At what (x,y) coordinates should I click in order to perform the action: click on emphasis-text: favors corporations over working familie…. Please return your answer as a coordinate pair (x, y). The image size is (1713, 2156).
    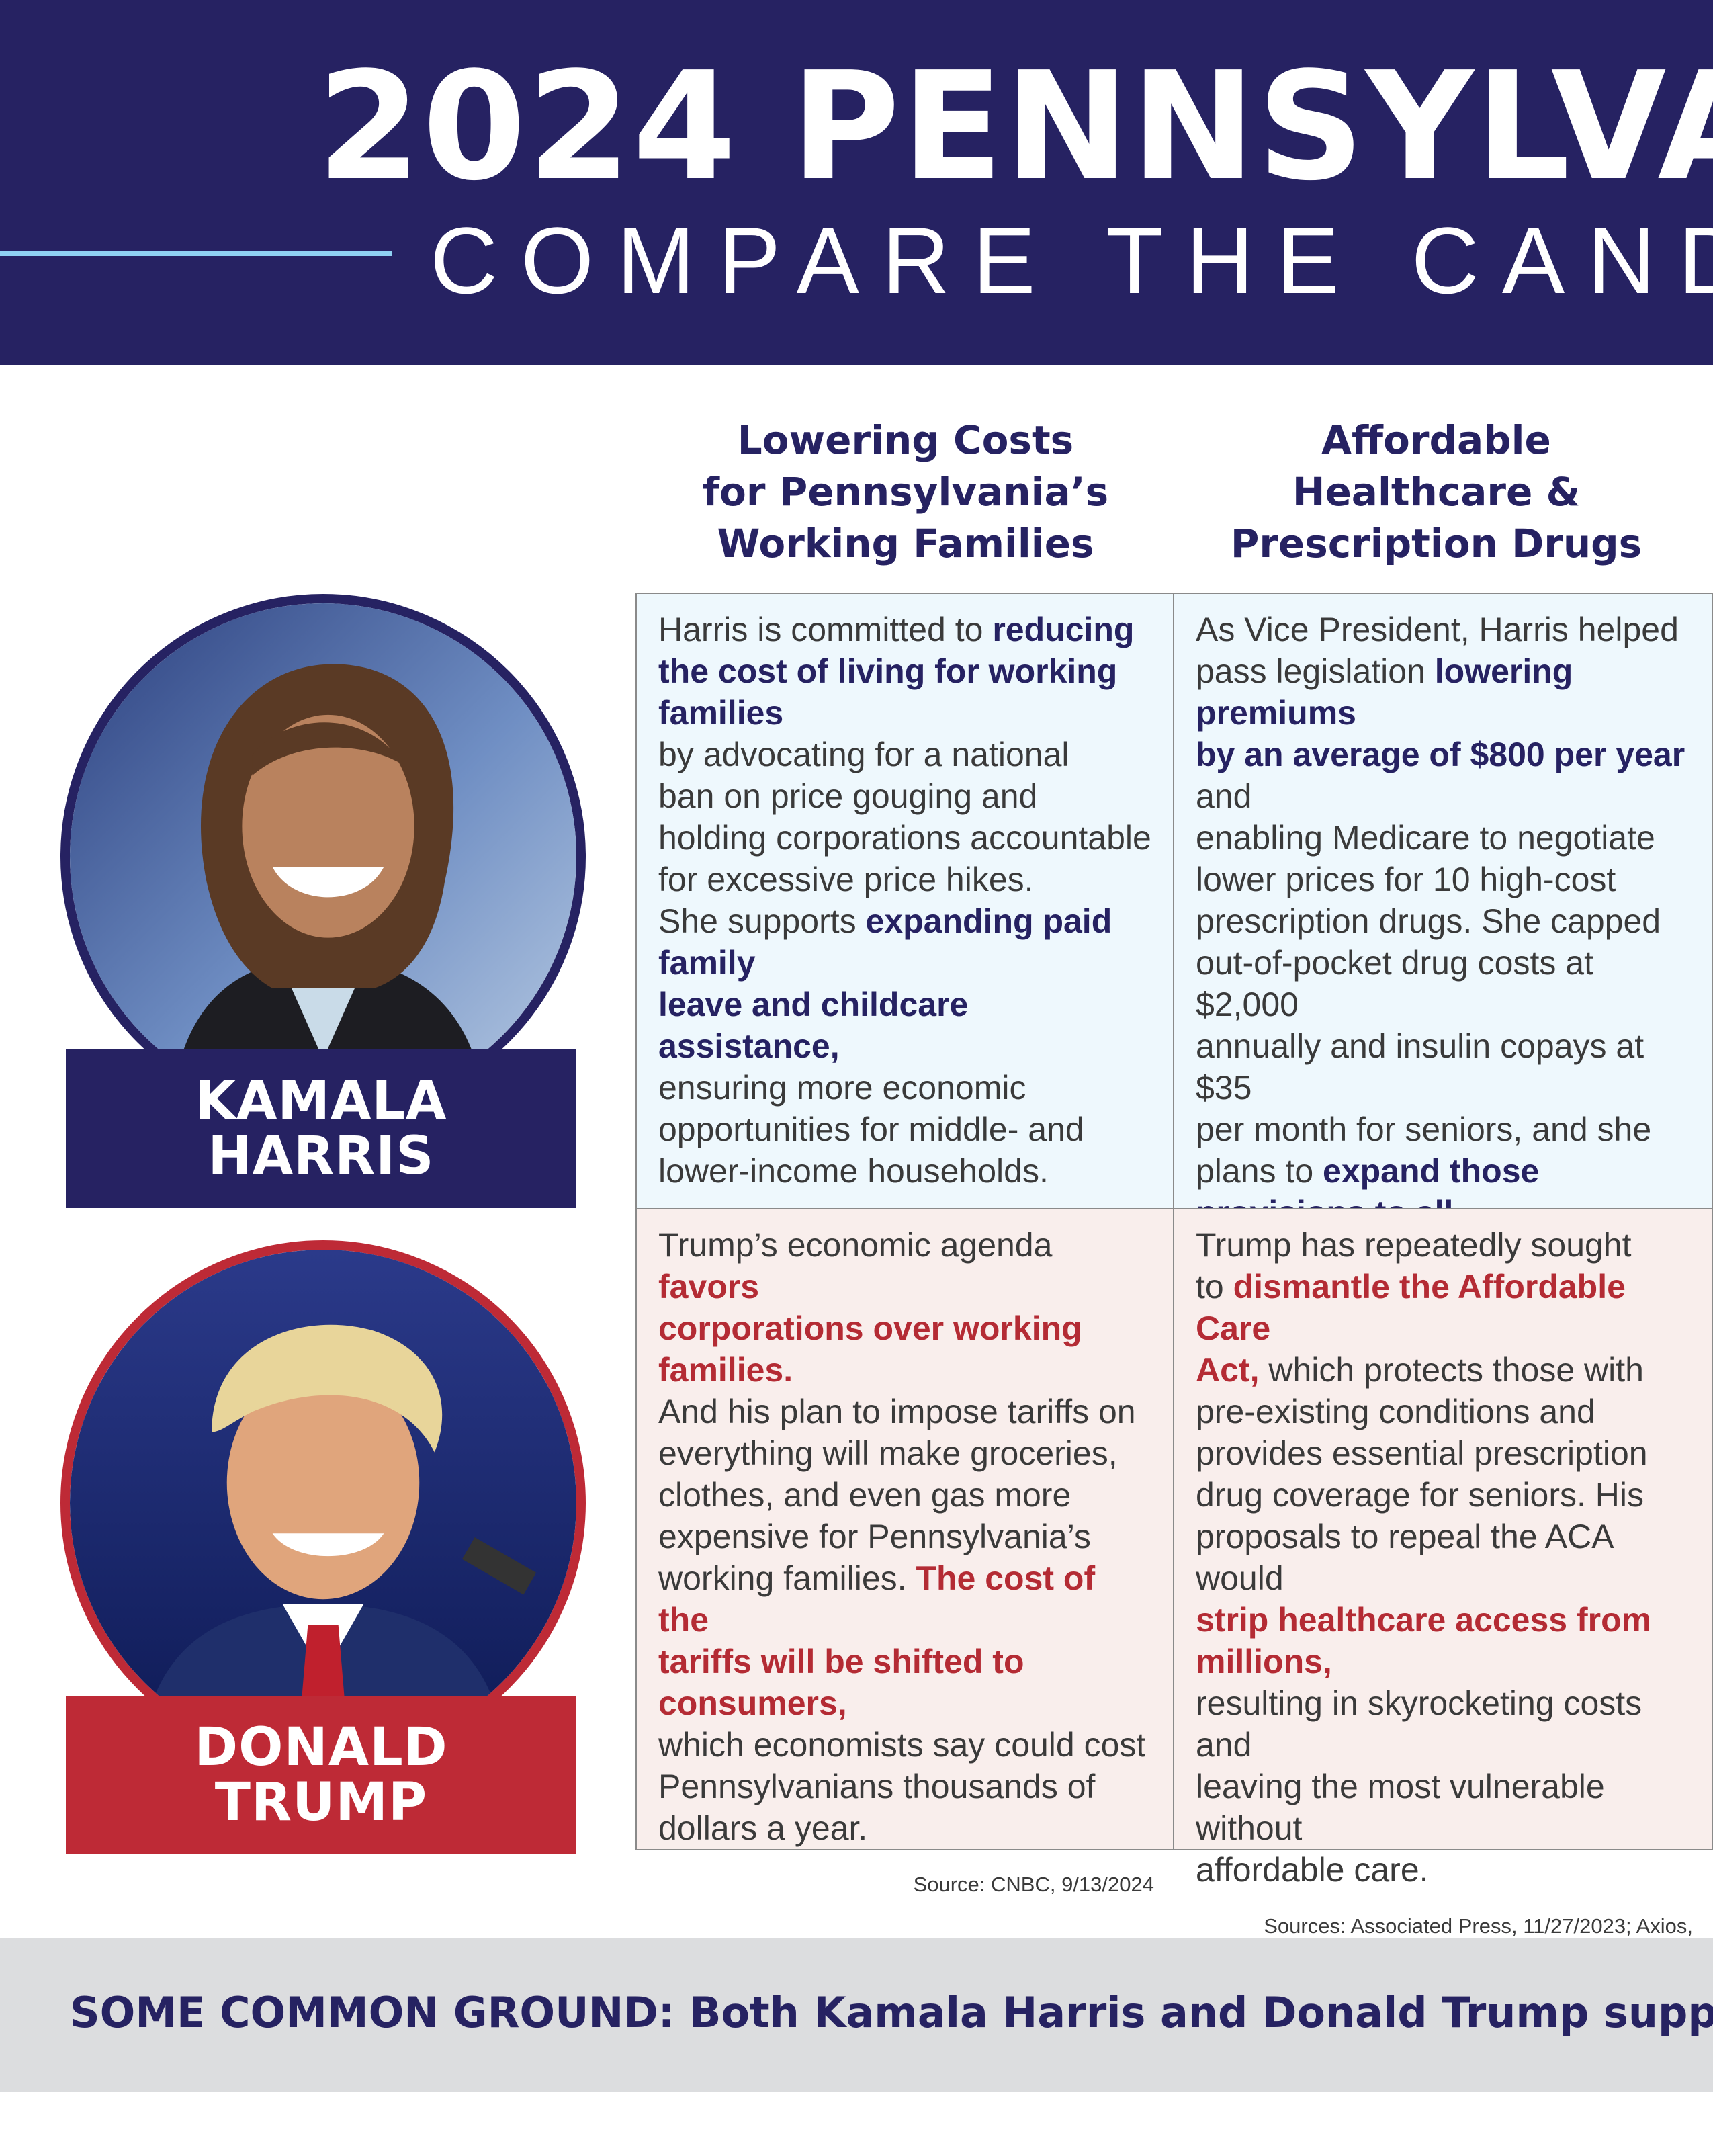
    Looking at the image, I should click on (870, 1328).